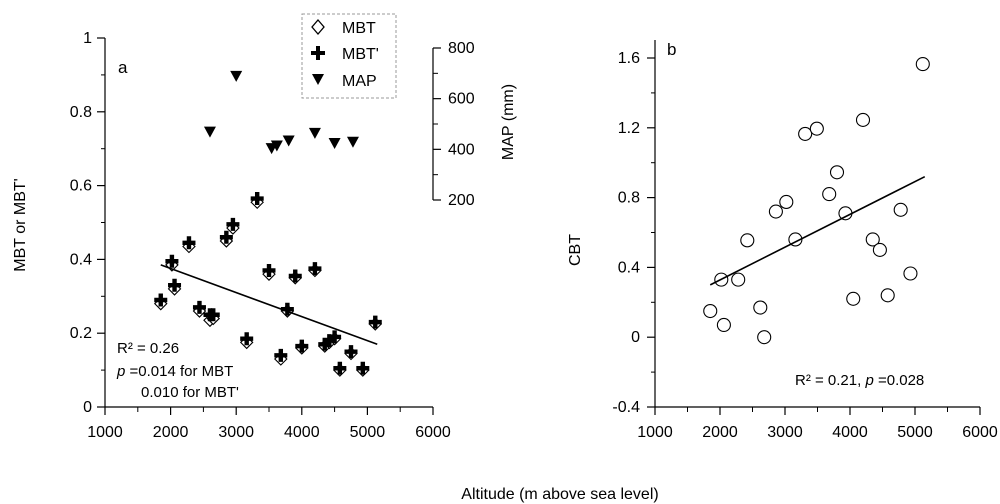 This screenshot has height=504, width=1000. What do you see at coordinates (318, 53) in the screenshot?
I see `legend-plus-icon` at bounding box center [318, 53].